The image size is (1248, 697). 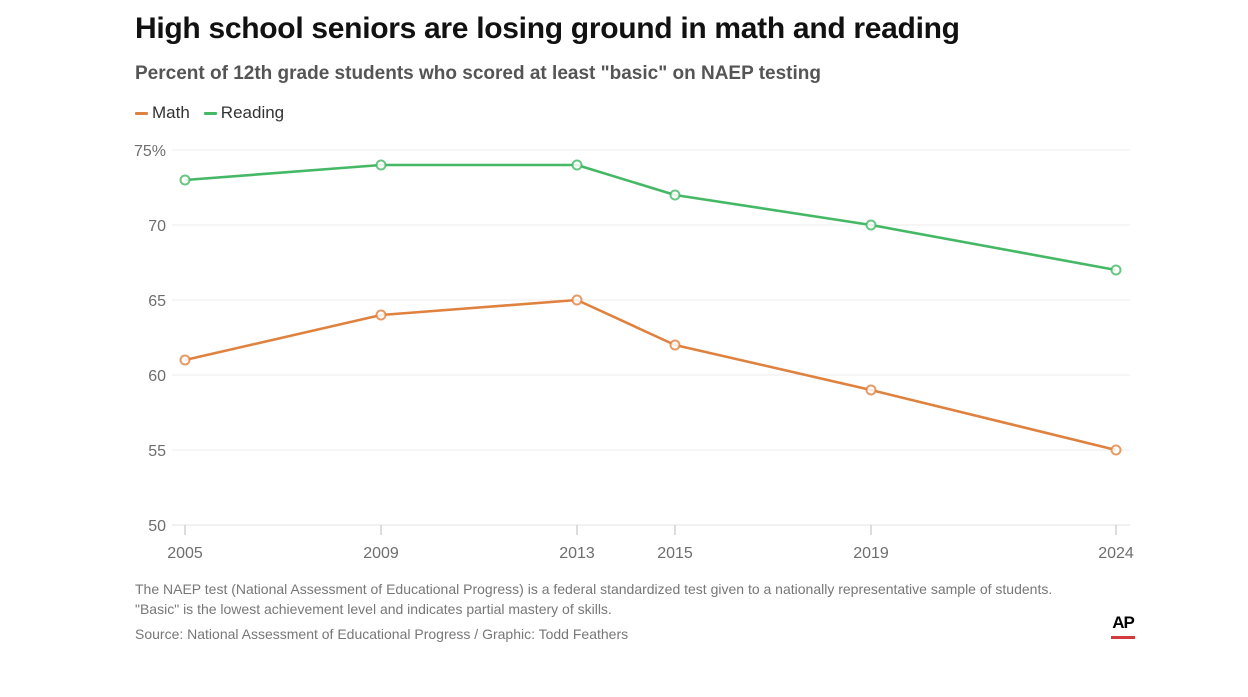 I want to click on point-reading-2024, so click(x=1116, y=270).